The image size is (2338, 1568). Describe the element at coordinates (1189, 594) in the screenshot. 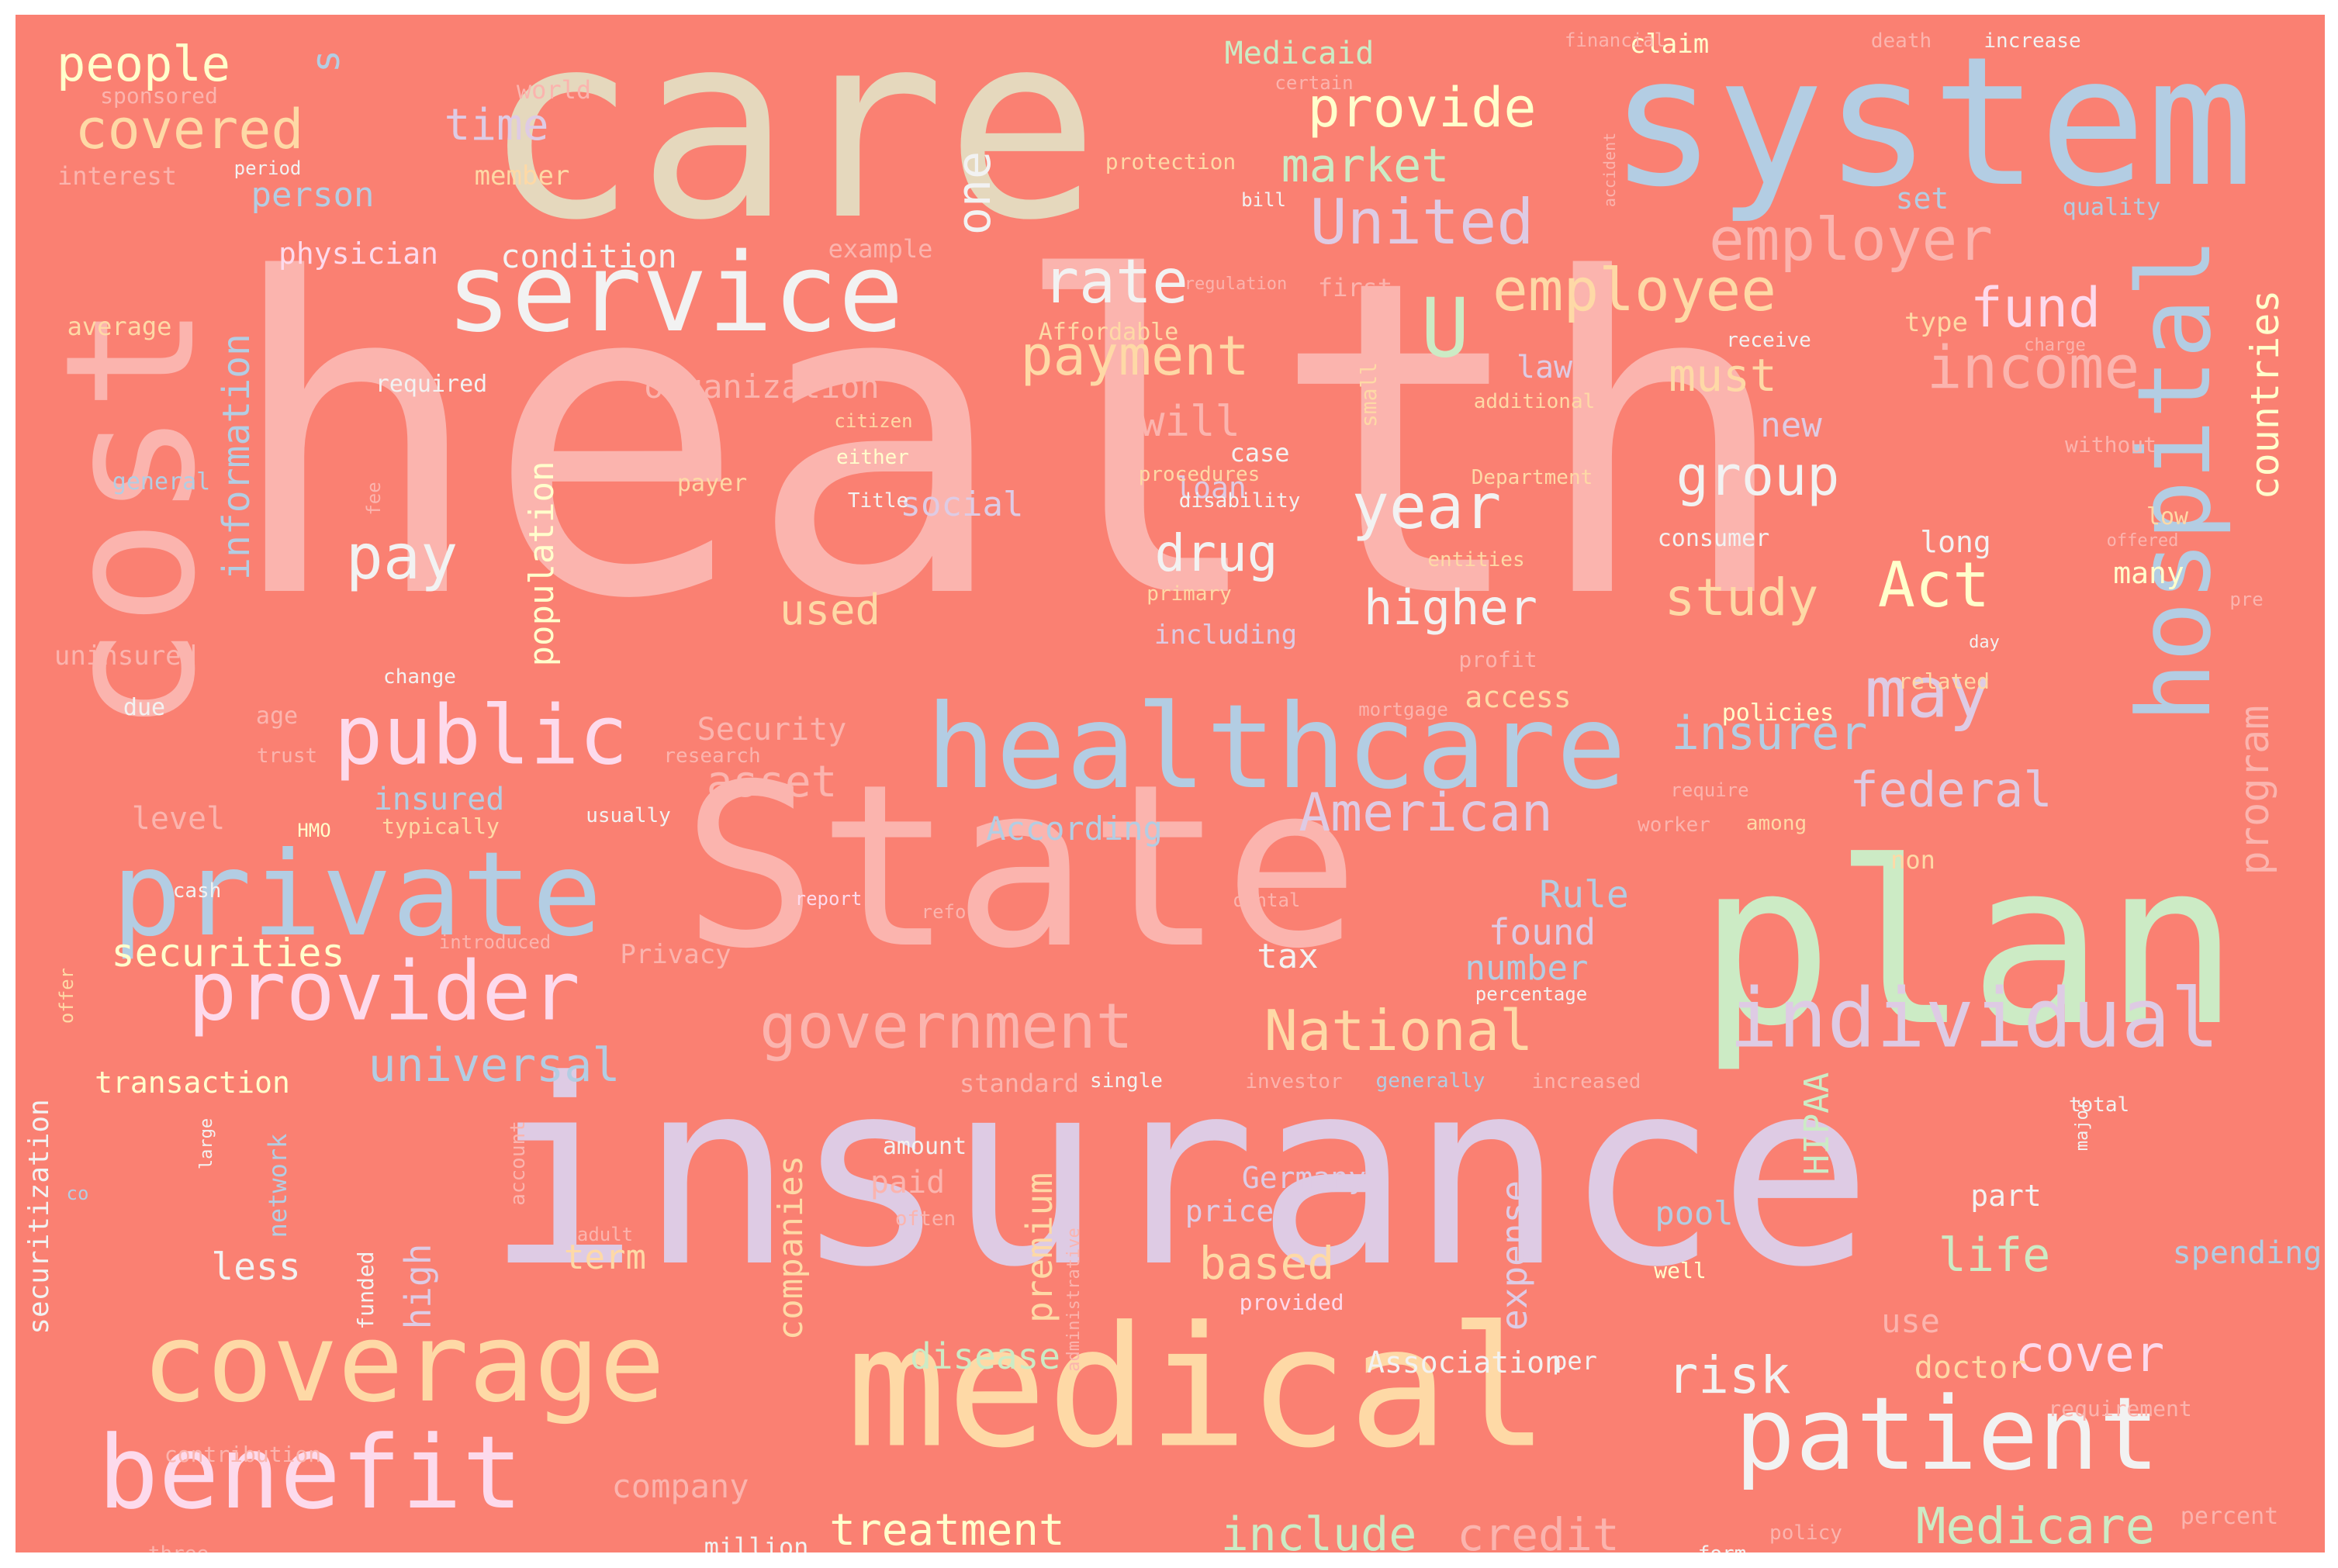

I see `word-primary: primary` at that location.